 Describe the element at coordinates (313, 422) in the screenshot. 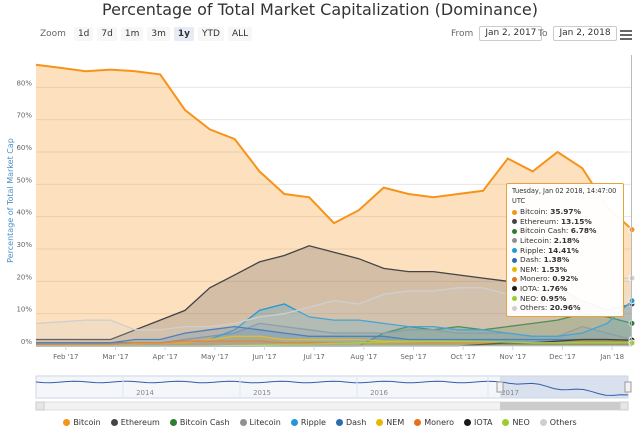

I see `legend-label: Ripple` at that location.